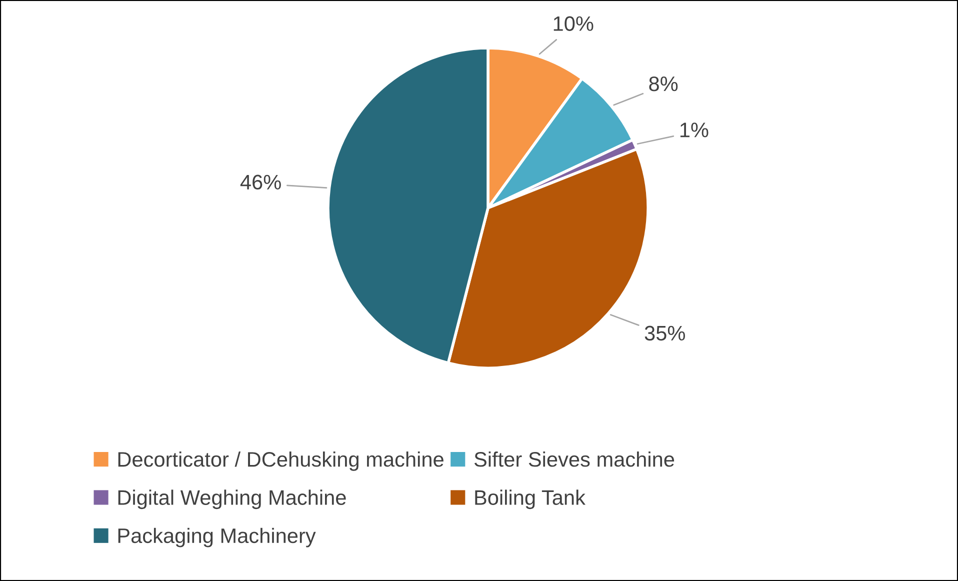  Describe the element at coordinates (664, 333) in the screenshot. I see `data-label: 35%` at that location.